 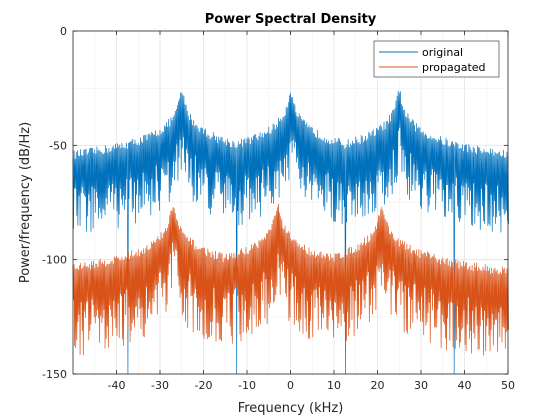 What do you see at coordinates (63, 31) in the screenshot?
I see `y-tick-label: 0` at bounding box center [63, 31].